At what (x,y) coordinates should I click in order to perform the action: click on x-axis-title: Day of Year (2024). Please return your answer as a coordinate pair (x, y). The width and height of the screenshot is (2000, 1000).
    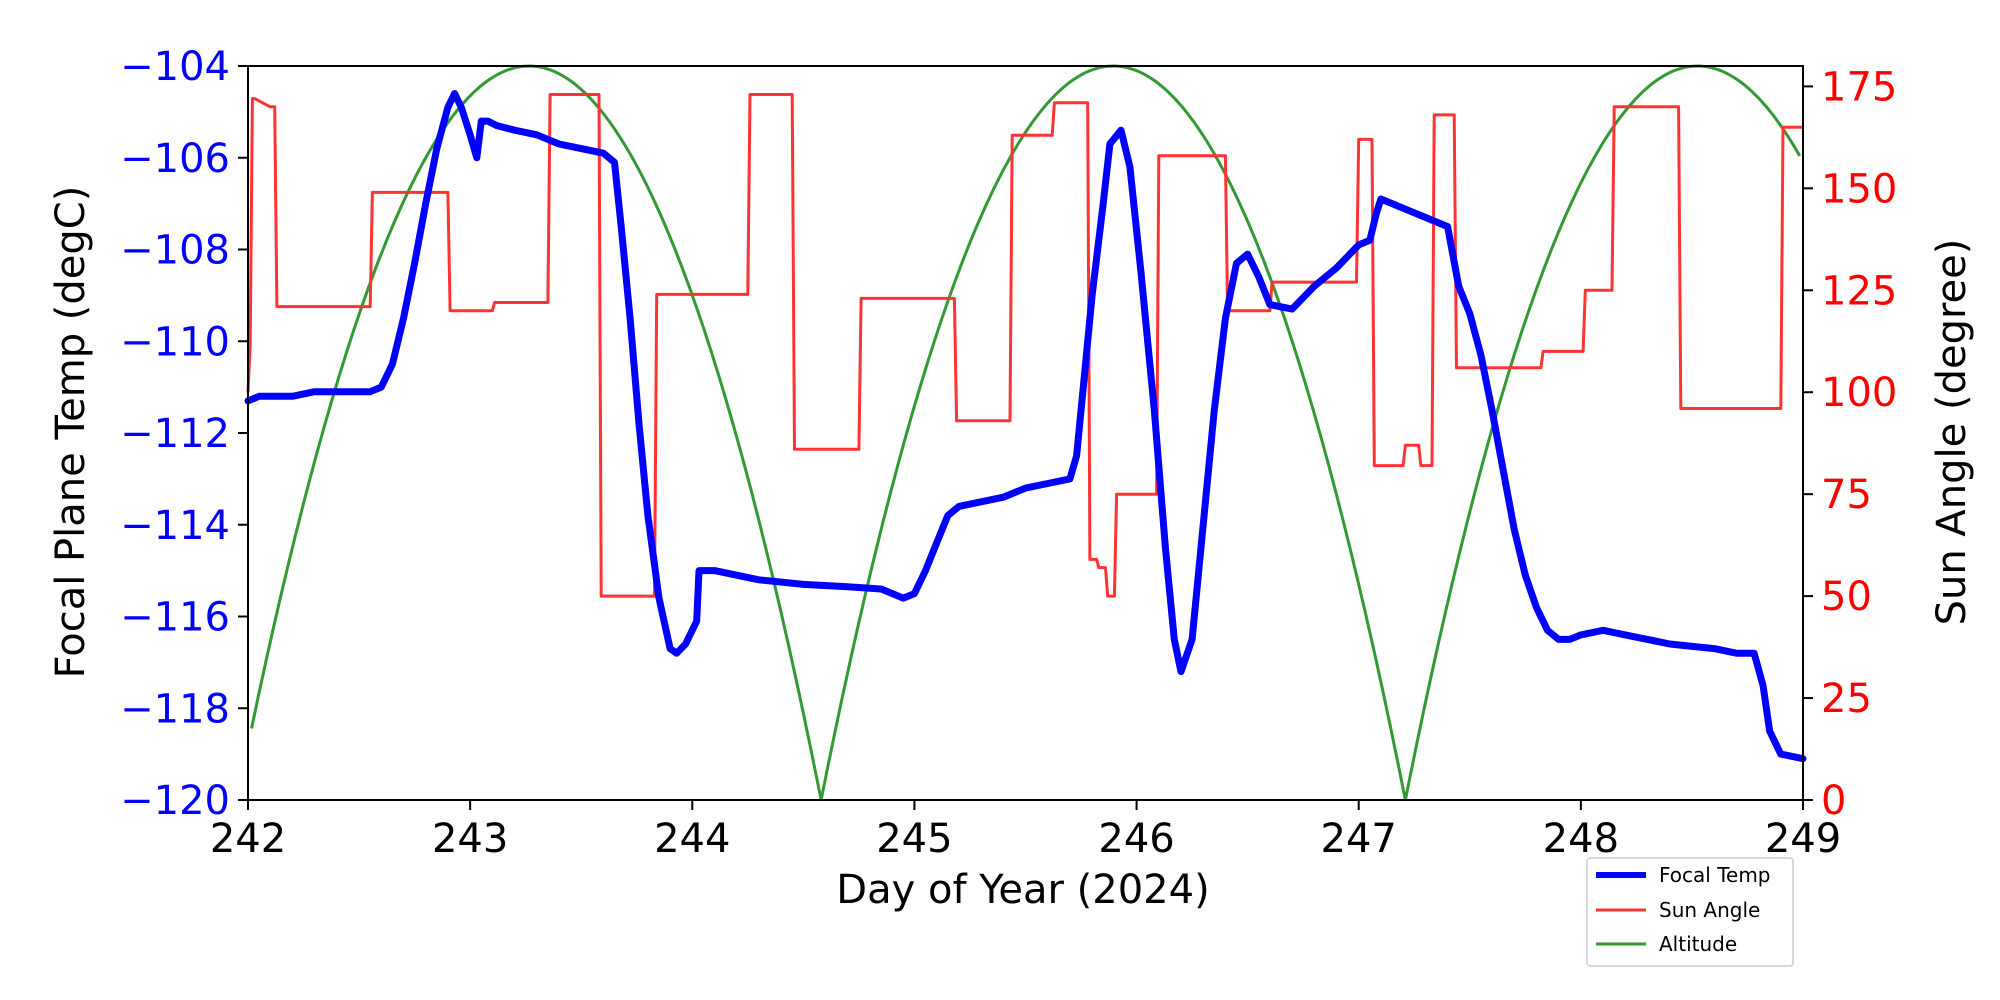
    Looking at the image, I should click on (1022, 890).